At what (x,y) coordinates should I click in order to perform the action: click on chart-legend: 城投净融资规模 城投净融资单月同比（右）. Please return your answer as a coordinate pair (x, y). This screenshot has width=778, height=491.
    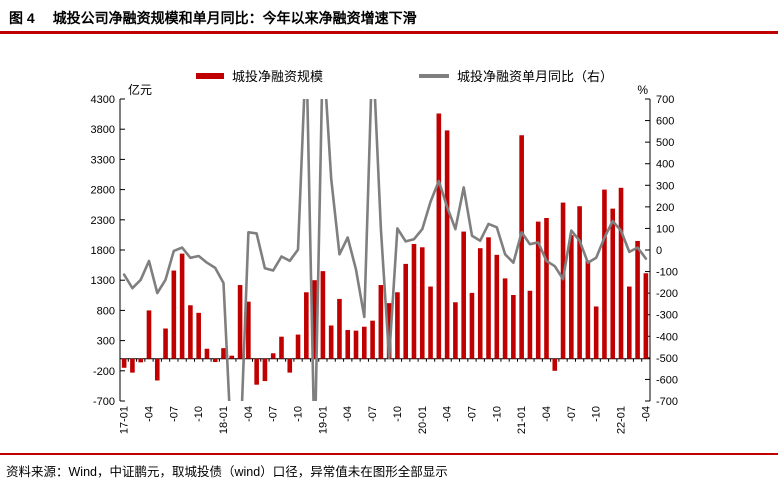
    Looking at the image, I should click on (404, 75).